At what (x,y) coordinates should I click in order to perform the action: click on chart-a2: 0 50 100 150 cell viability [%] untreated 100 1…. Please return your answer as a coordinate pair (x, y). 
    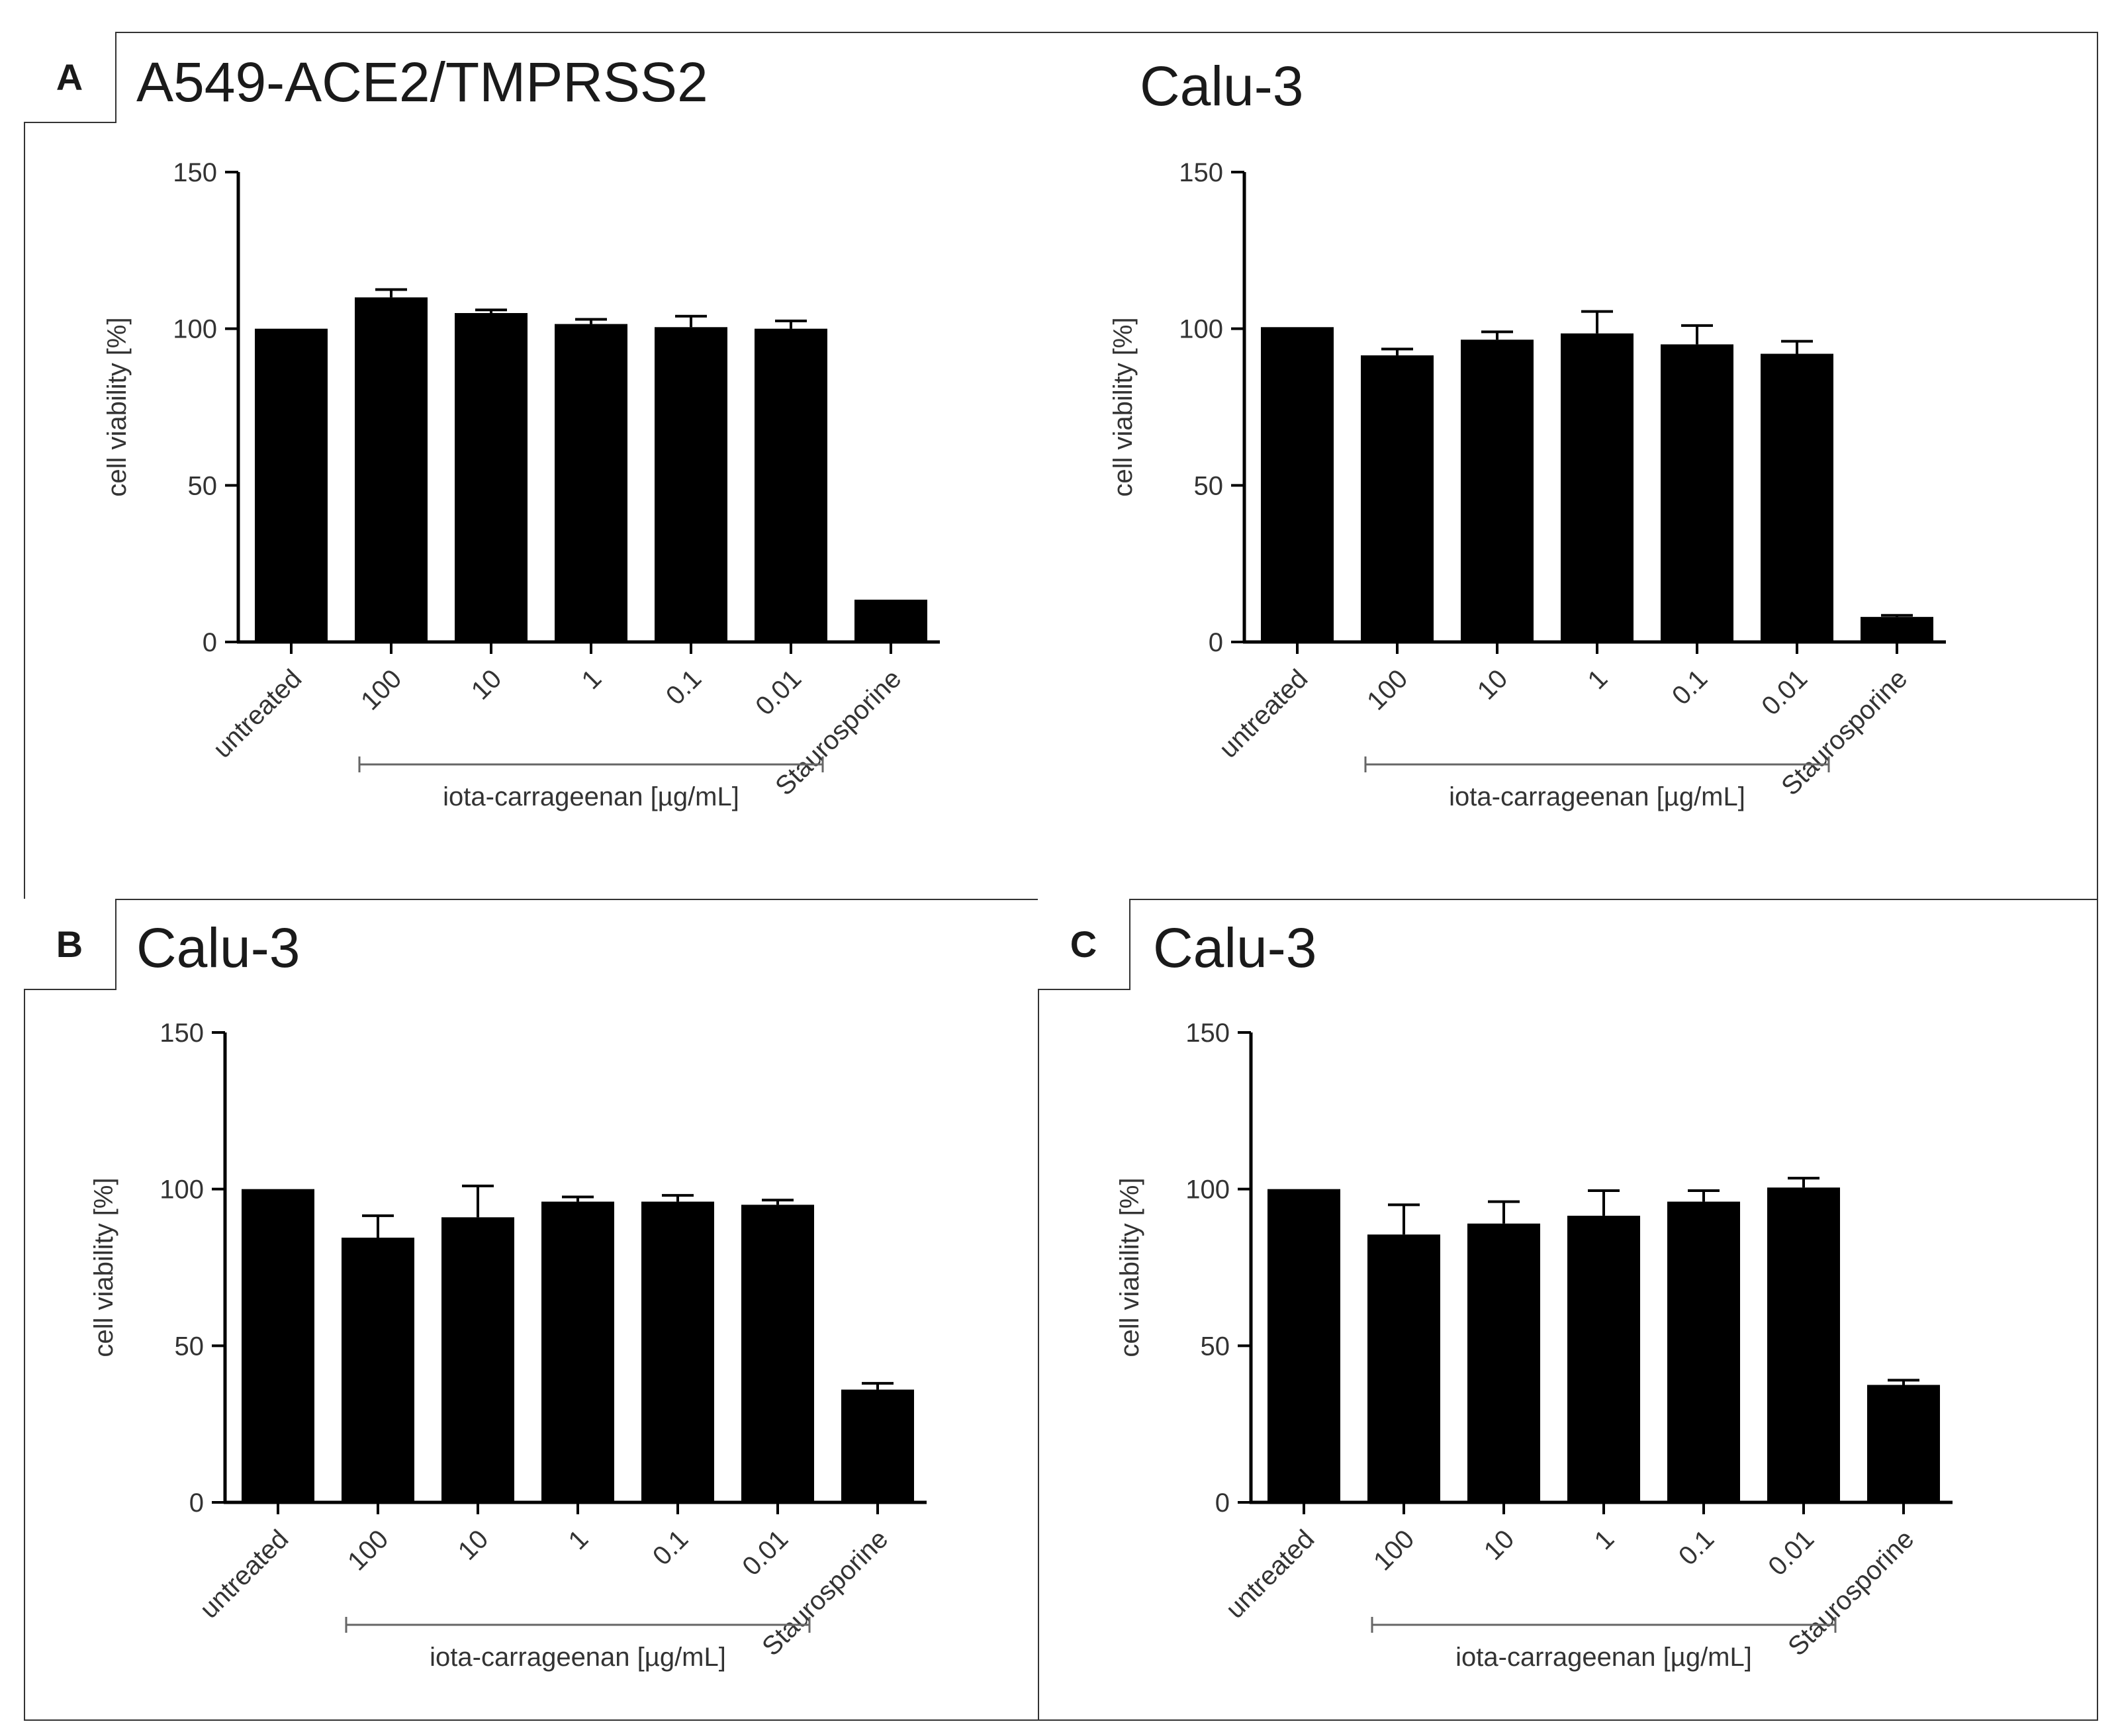
    Looking at the image, I should click on (1527, 484).